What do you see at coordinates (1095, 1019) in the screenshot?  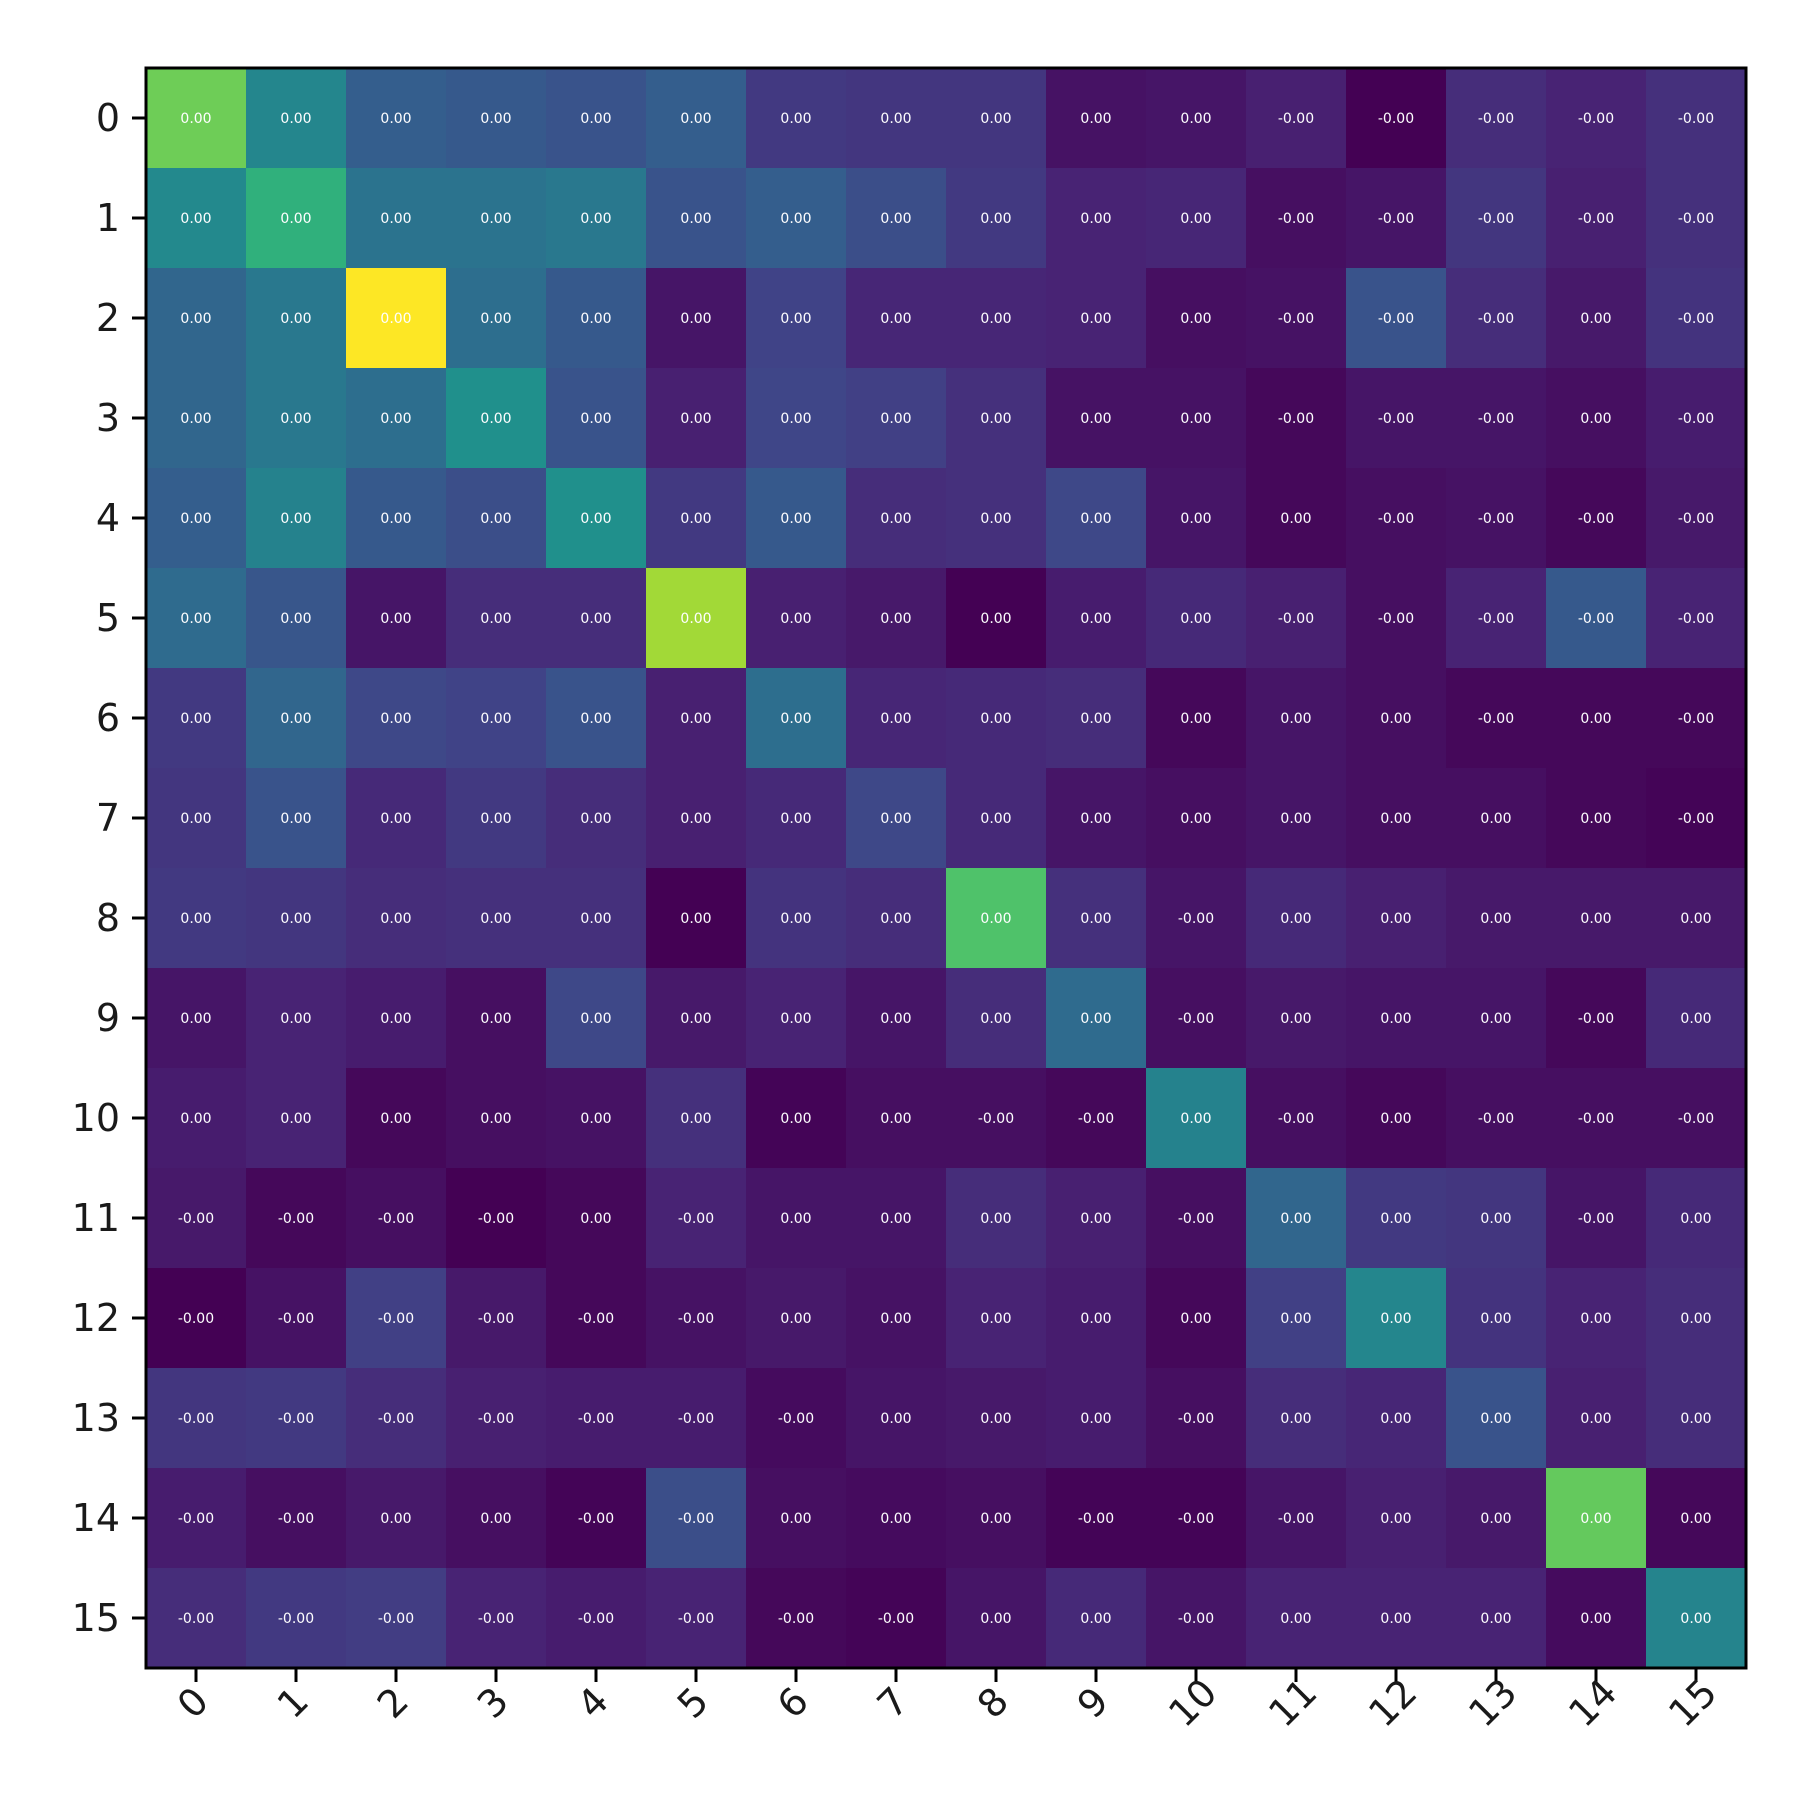 I see `cell-value-label-9-9: 0.00` at bounding box center [1095, 1019].